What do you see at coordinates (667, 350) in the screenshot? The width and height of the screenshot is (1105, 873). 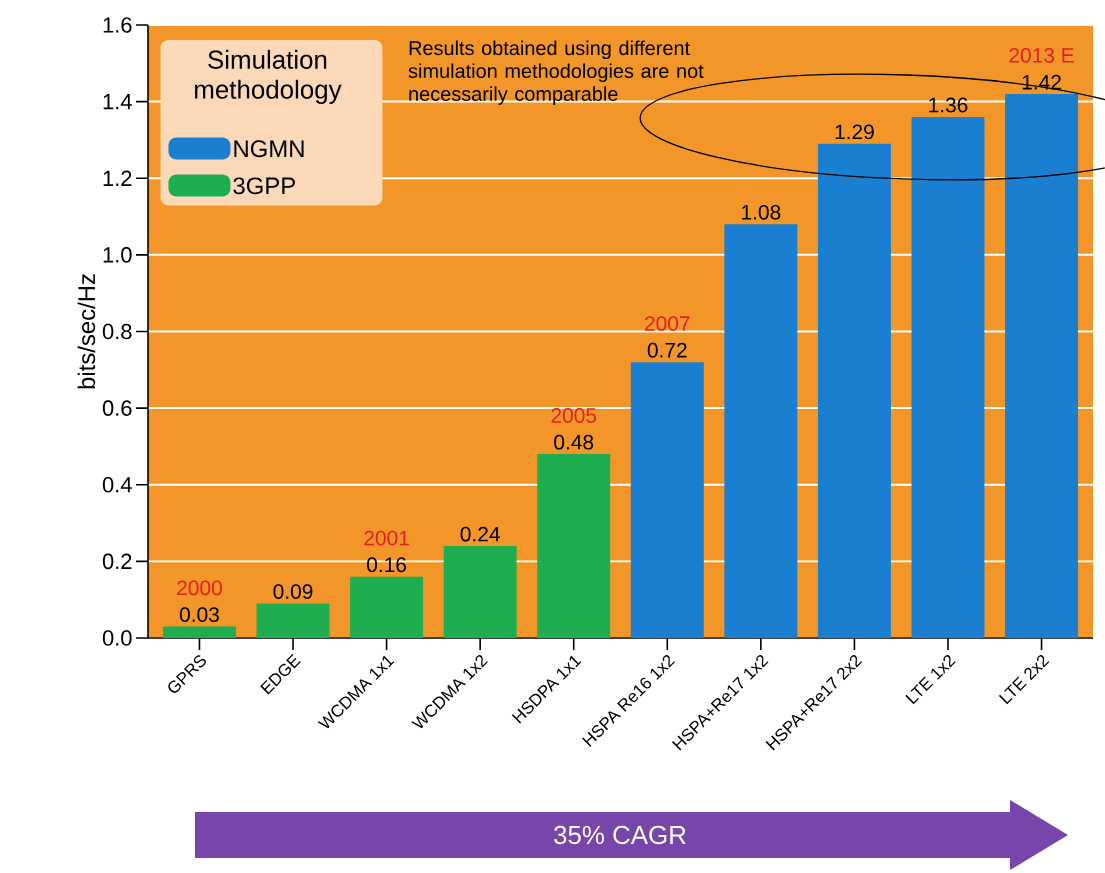 I see `data-label: 0.72` at bounding box center [667, 350].